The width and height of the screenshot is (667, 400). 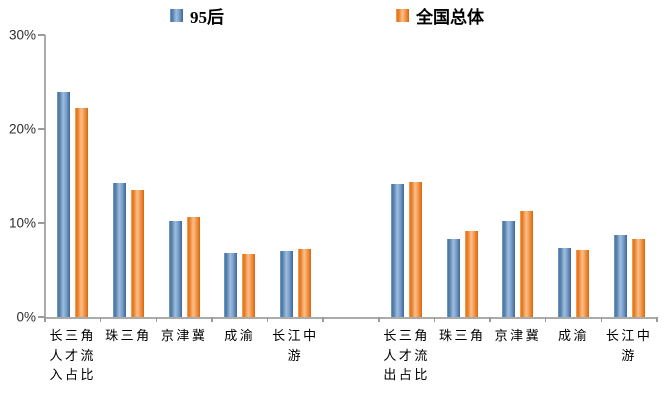 What do you see at coordinates (450, 17) in the screenshot?
I see `legend-label-national: 全国总体` at bounding box center [450, 17].